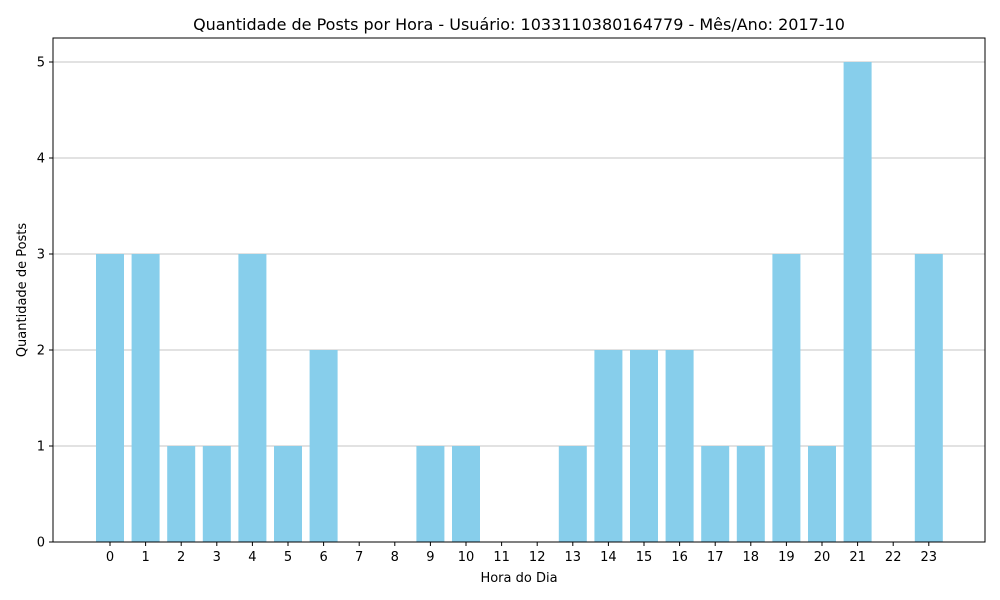 This screenshot has width=1000, height=600. I want to click on y-tick-label: 1, so click(41, 447).